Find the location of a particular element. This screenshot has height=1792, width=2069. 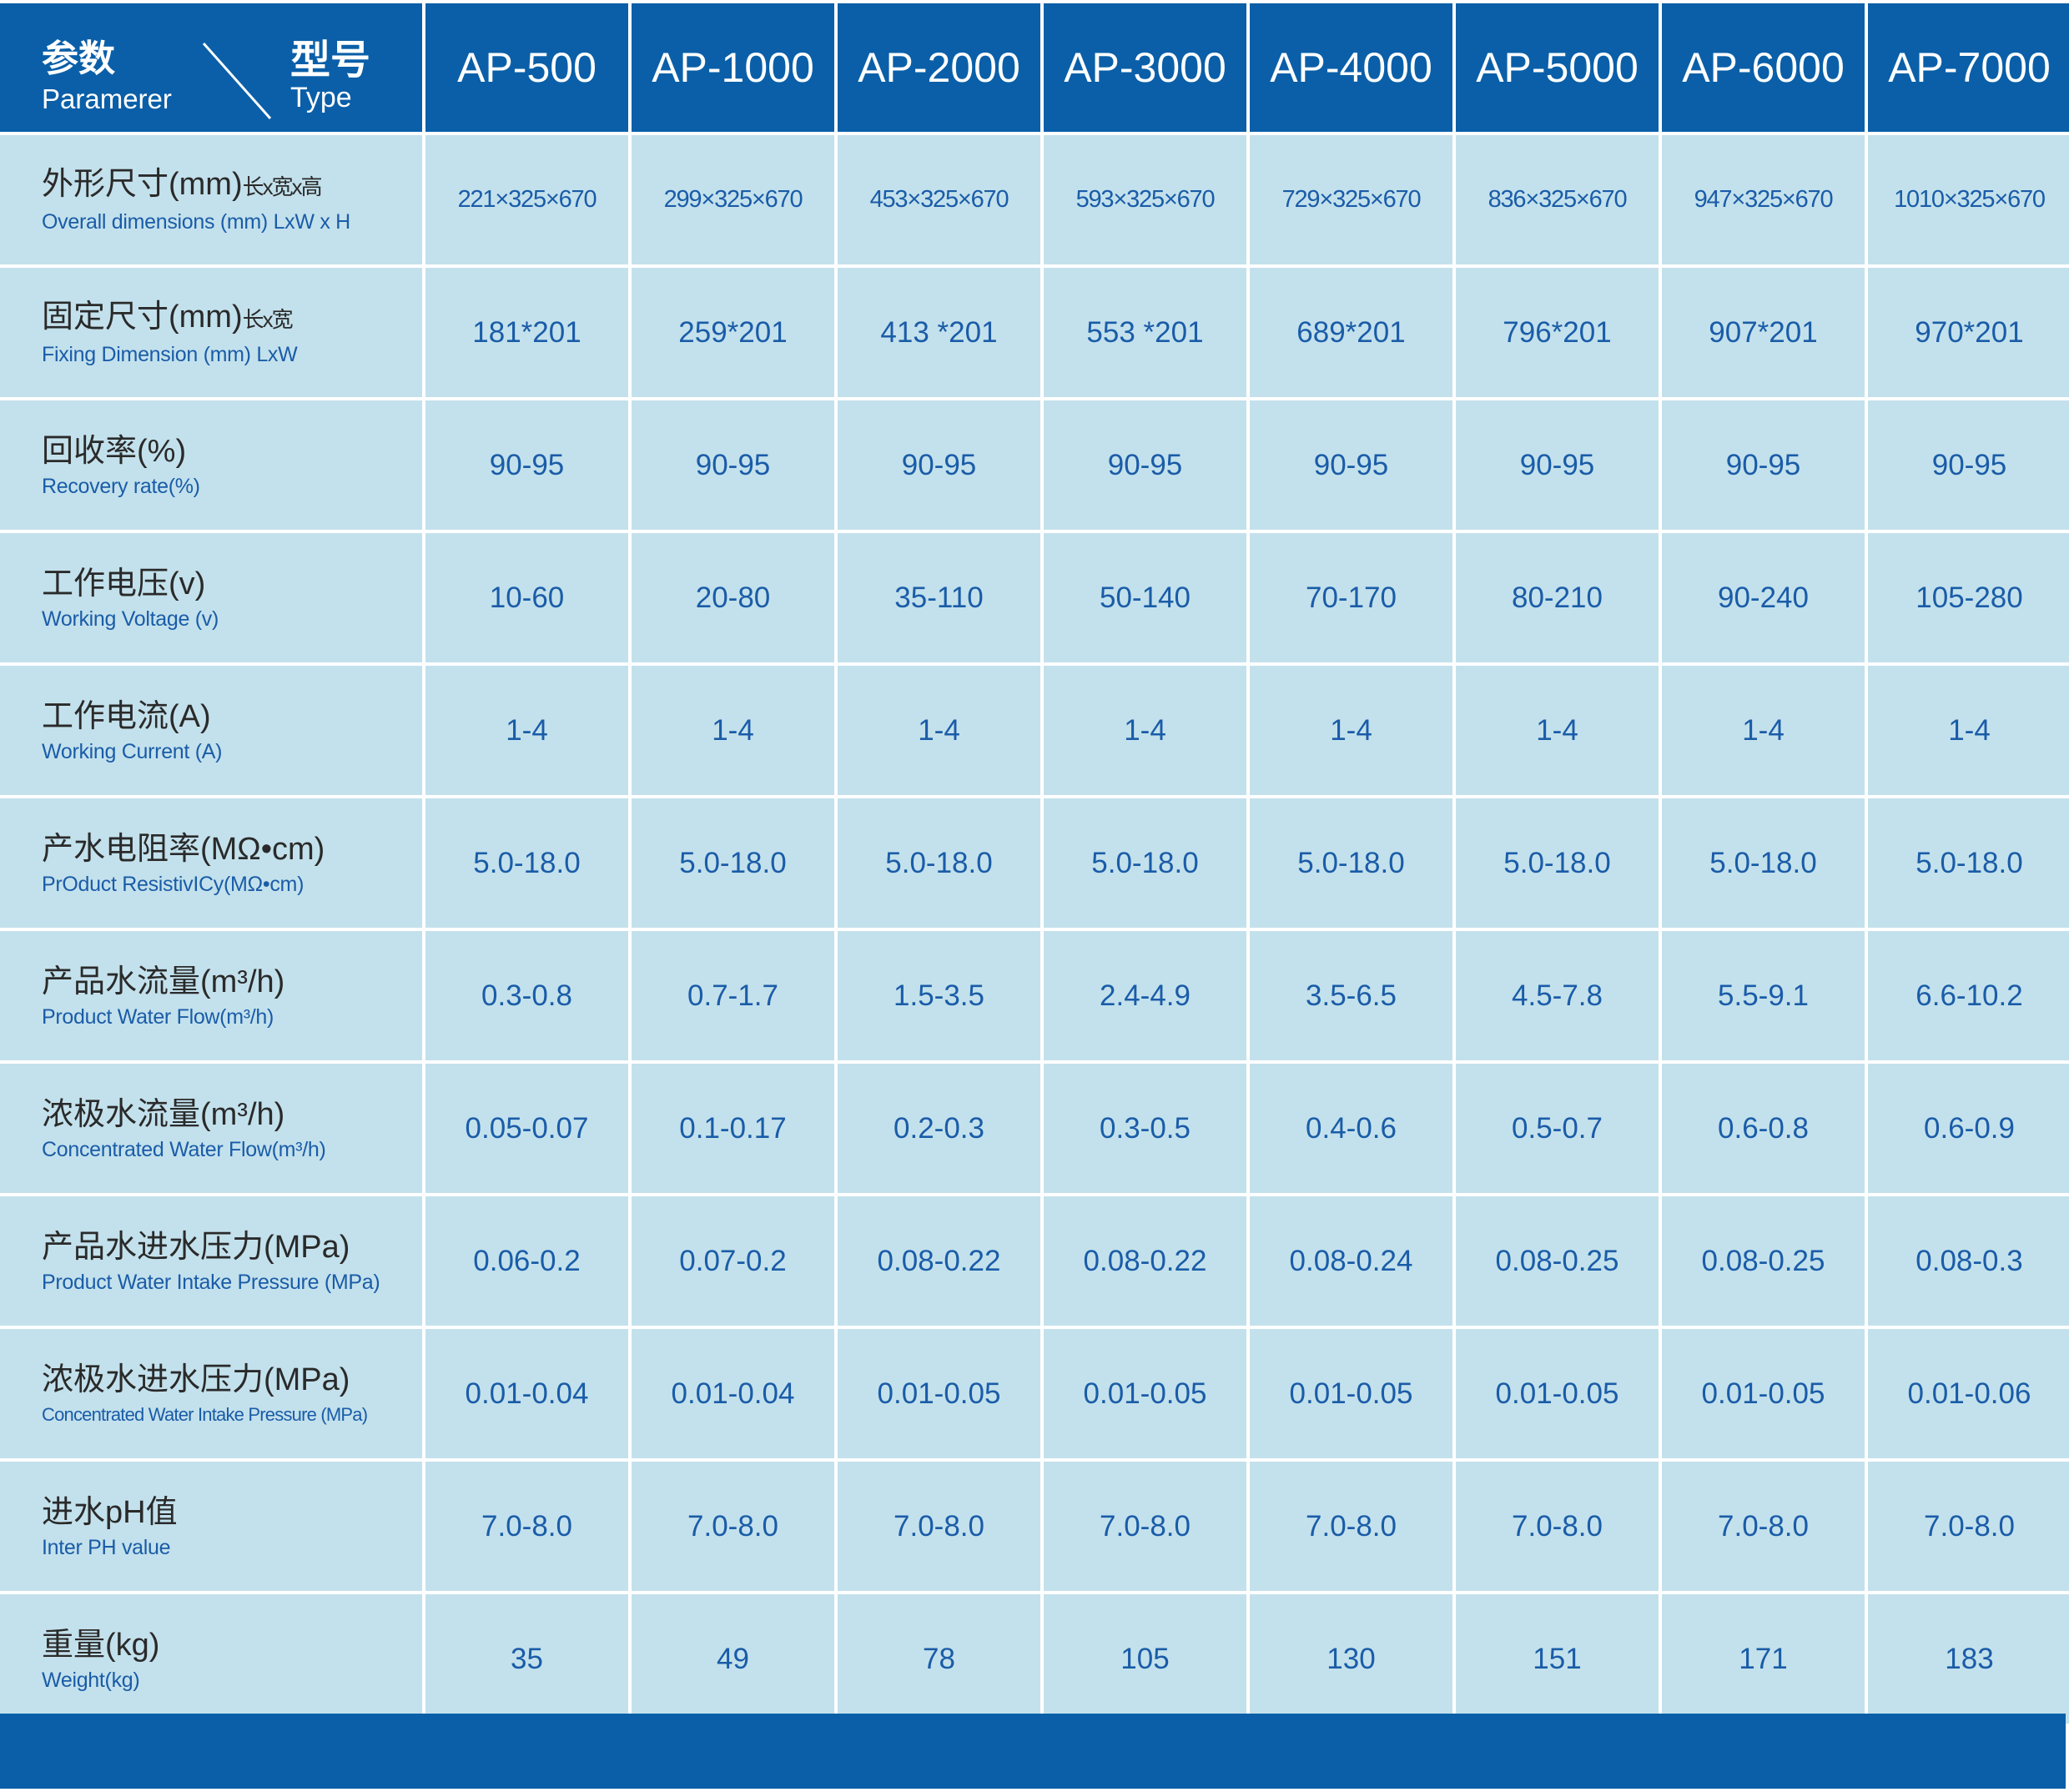

row-label-zh-text: 固定尺寸(mm) is located at coordinates (142, 317).